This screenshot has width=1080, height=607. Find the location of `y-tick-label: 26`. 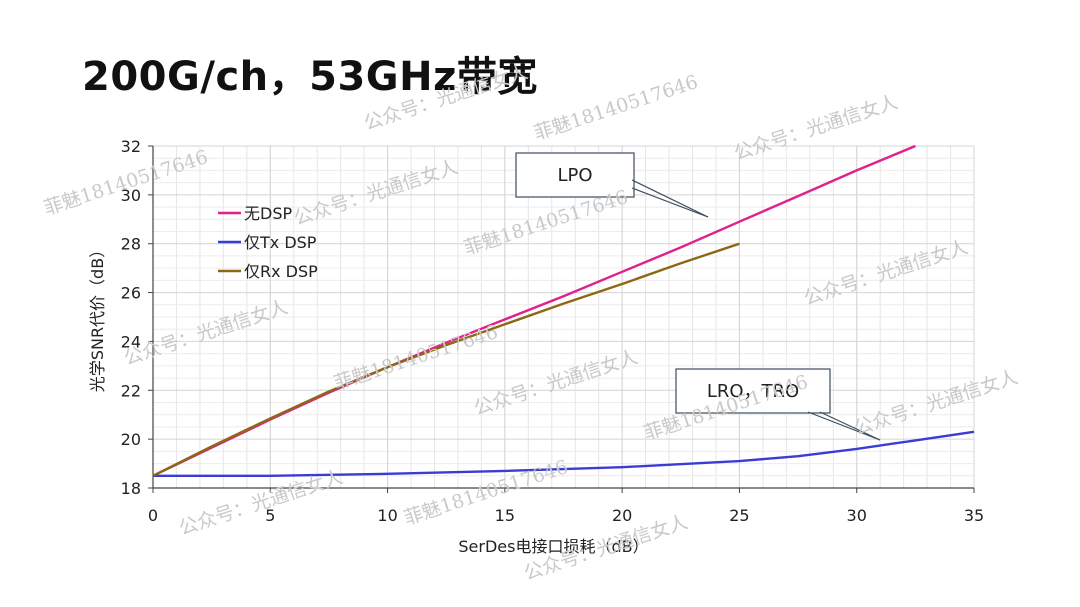

y-tick-label: 26 is located at coordinates (131, 293).